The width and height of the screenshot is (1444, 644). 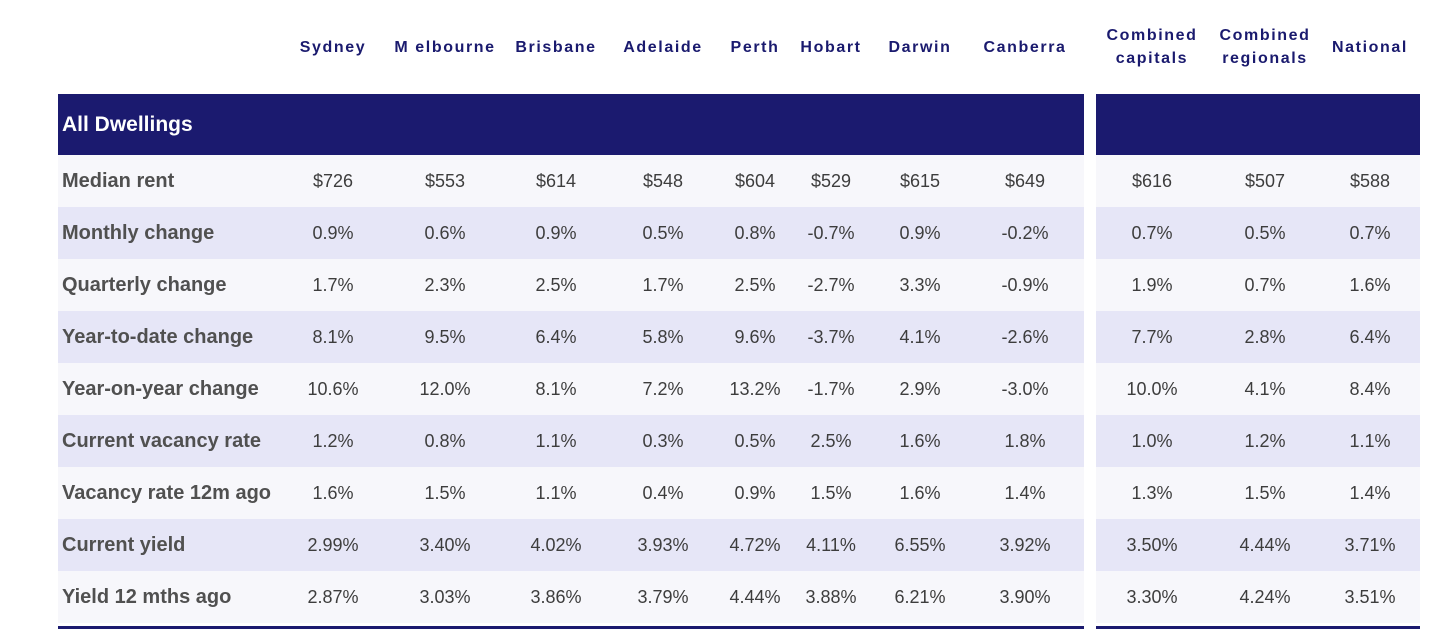 What do you see at coordinates (831, 284) in the screenshot?
I see `table-cell: -2.7%` at bounding box center [831, 284].